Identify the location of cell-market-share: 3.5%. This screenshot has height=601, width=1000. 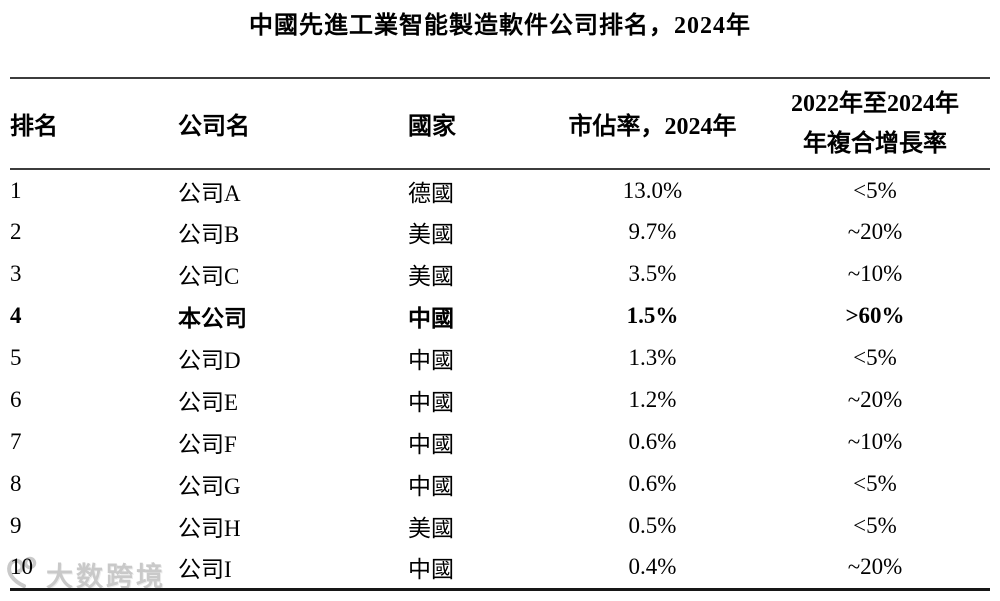
(652, 273).